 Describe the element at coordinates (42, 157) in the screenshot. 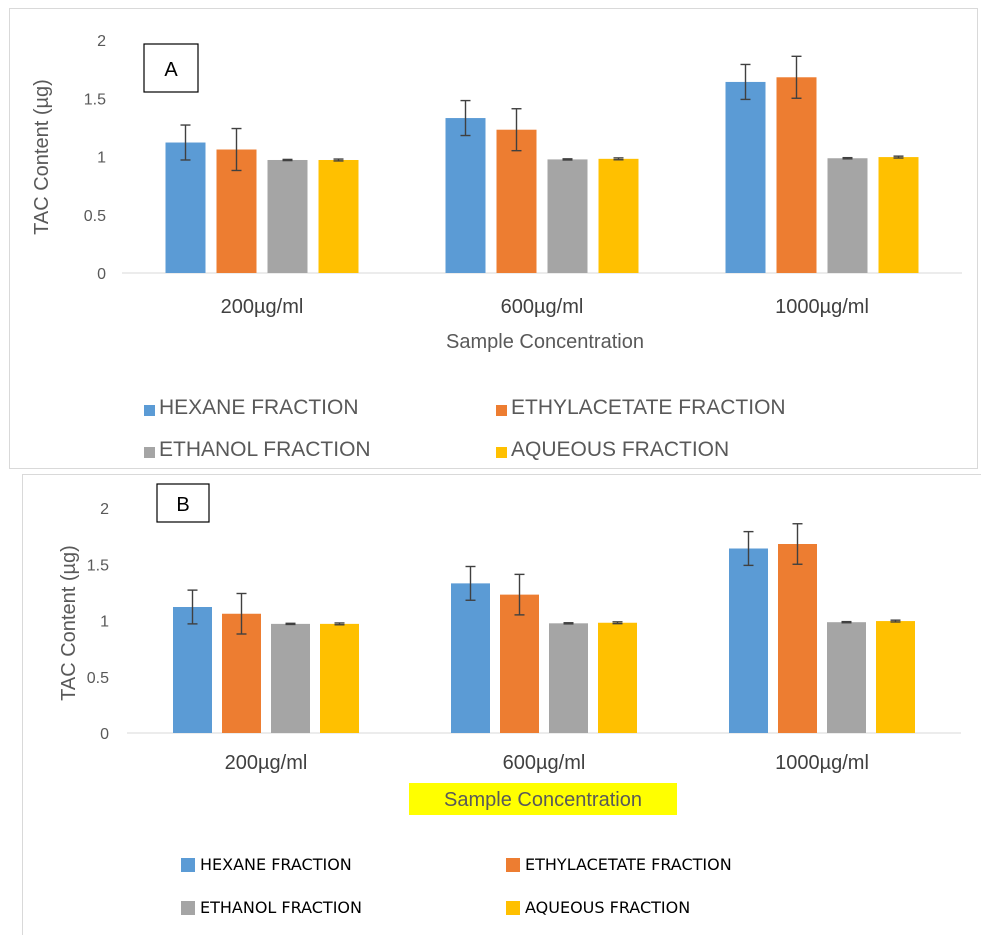

I see `y-axis-title-a: TAC Content (µg)` at that location.